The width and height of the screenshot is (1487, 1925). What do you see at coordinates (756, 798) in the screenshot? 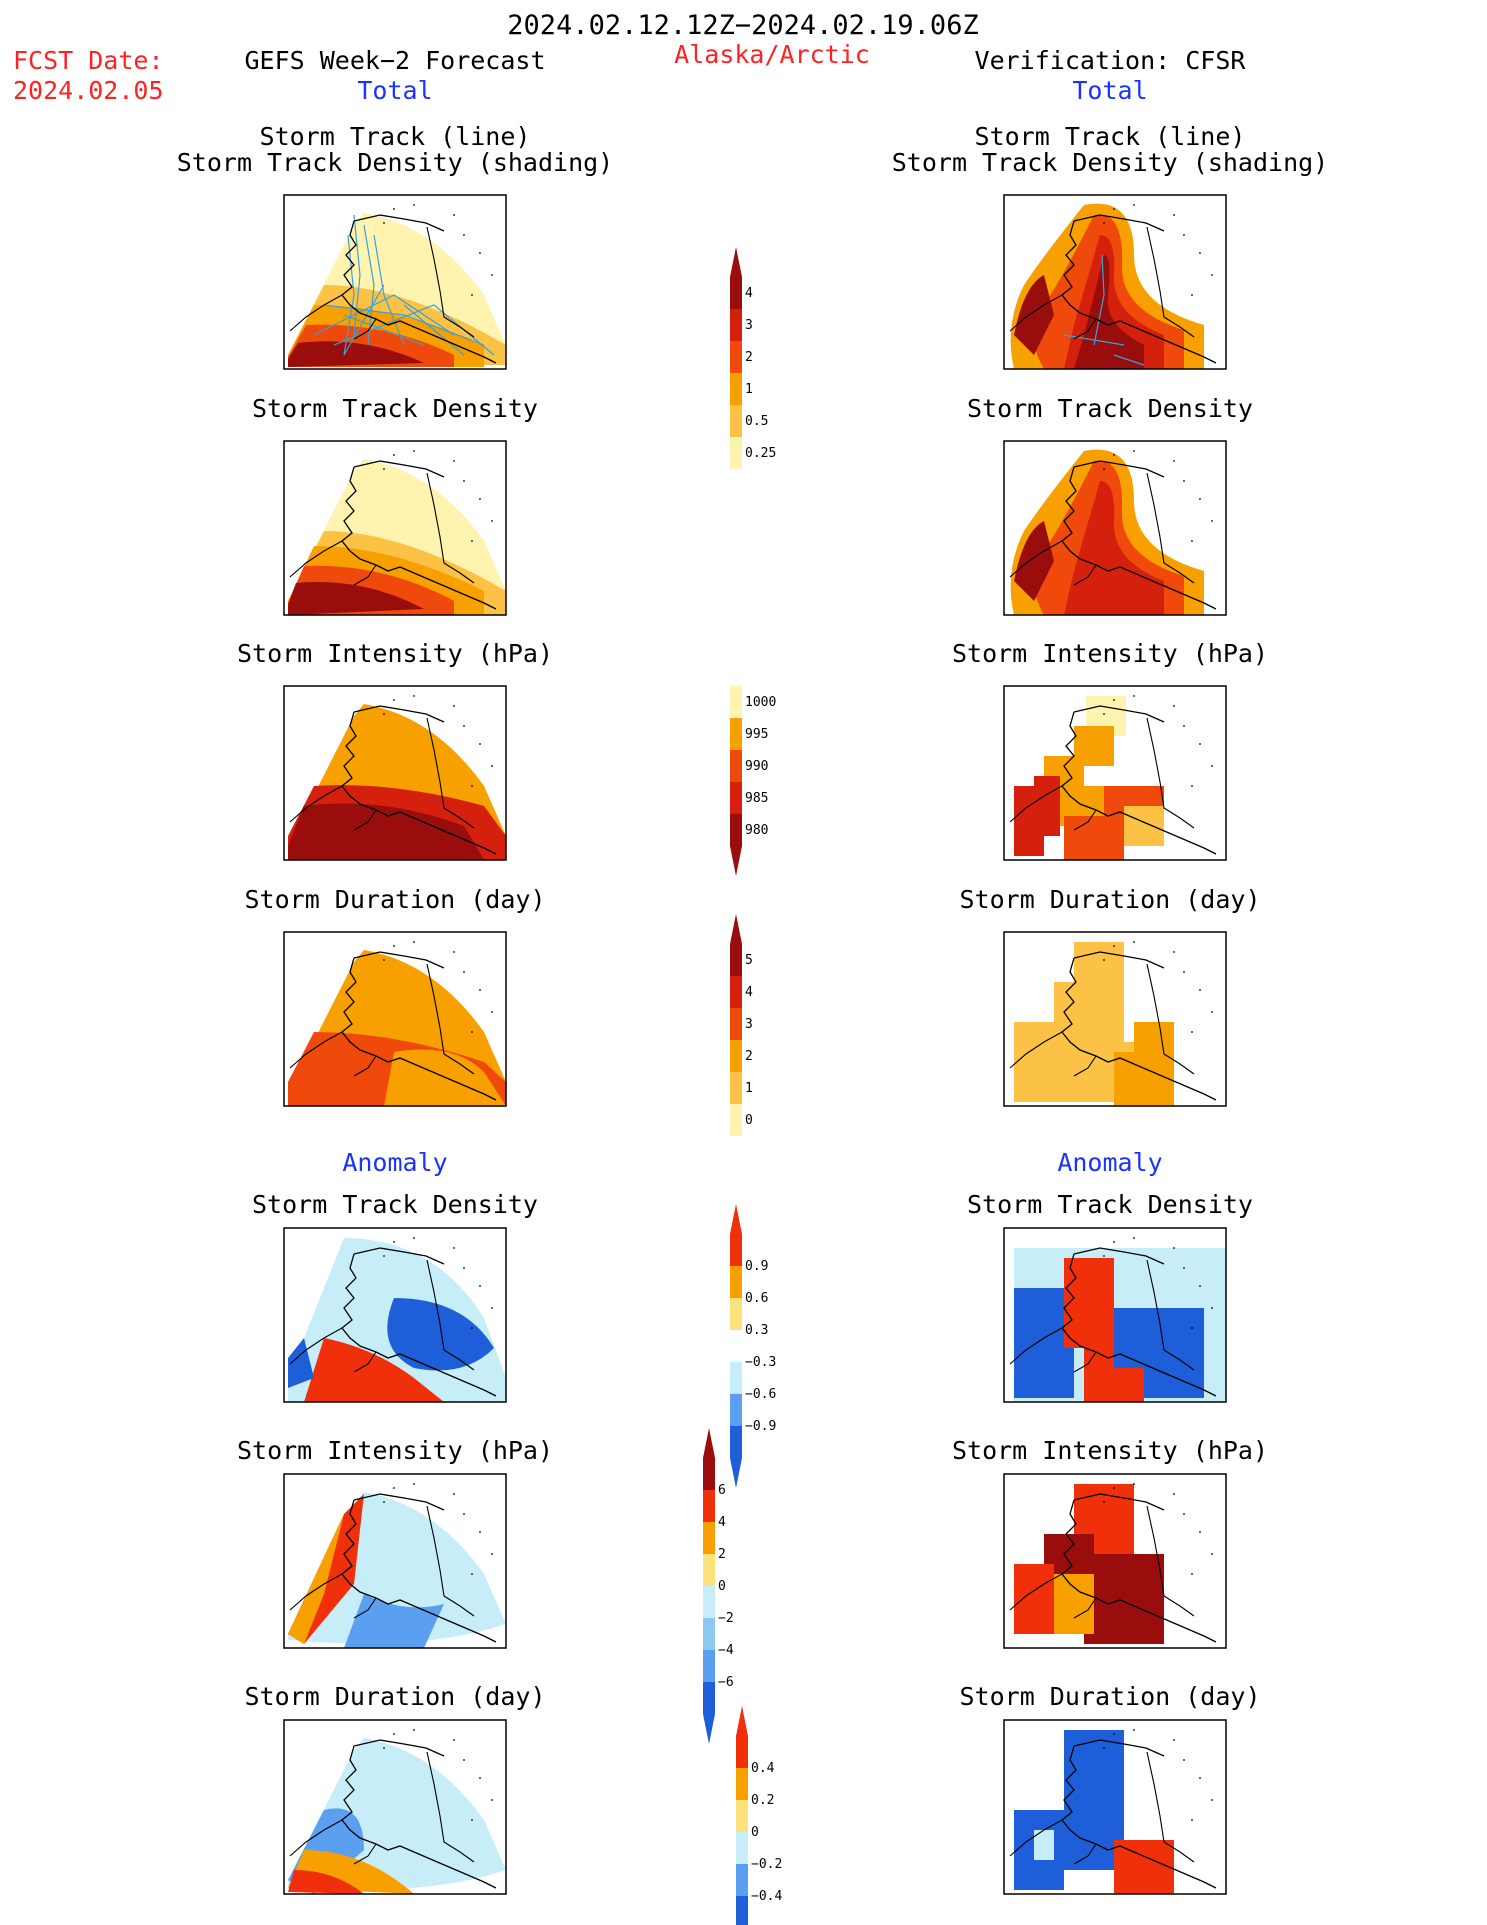
I see `colorbar-tick-label: 985` at bounding box center [756, 798].